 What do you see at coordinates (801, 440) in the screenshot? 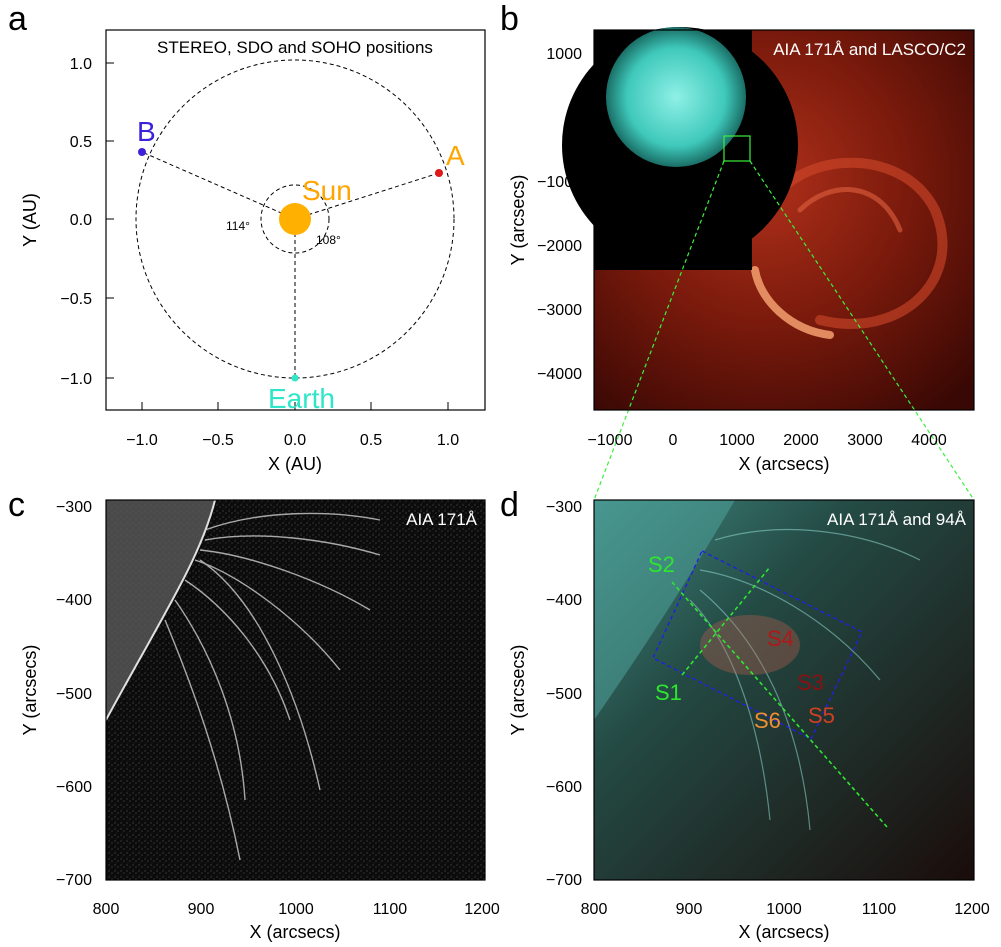
I see `x-tick-label: 2000` at bounding box center [801, 440].